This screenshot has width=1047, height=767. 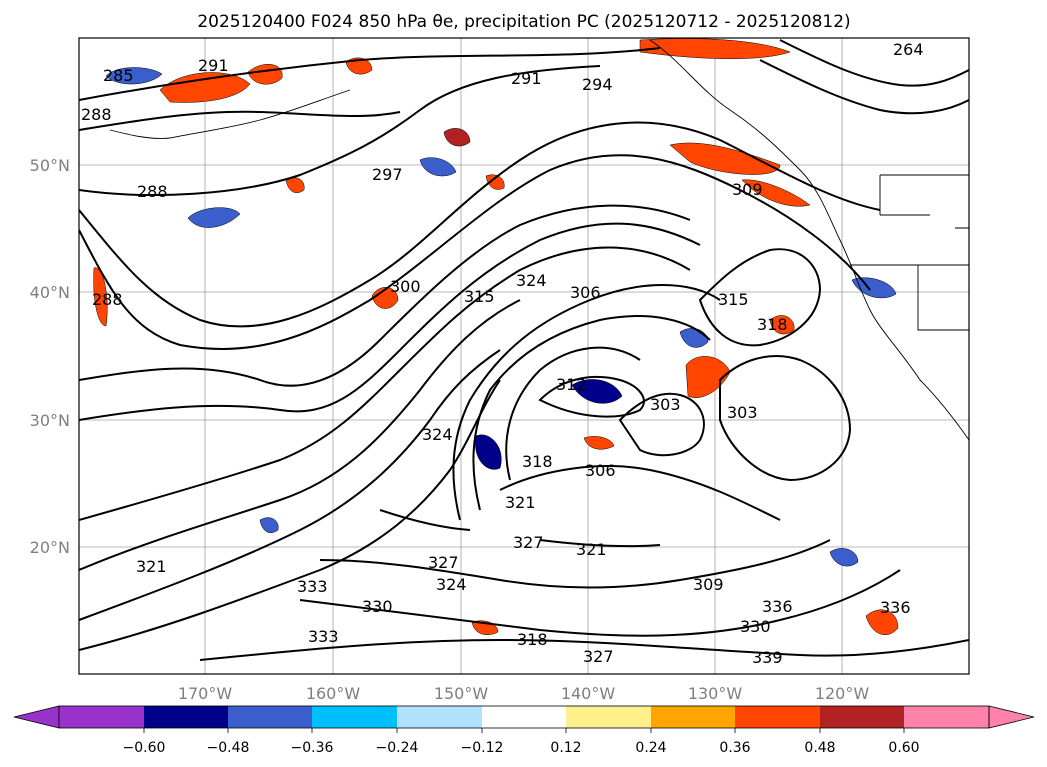 I want to click on lat-label: 40°N, so click(x=50, y=292).